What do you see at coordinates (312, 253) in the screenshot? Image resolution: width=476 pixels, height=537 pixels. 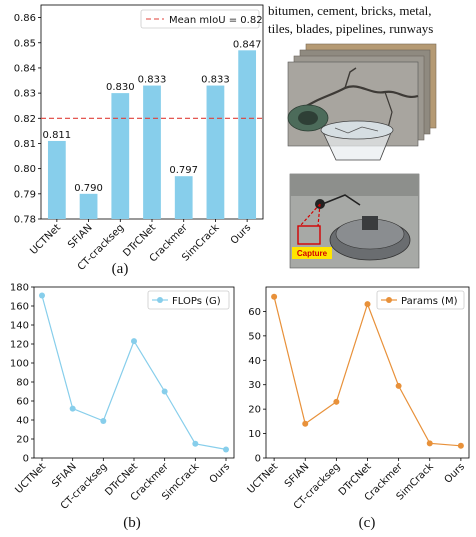 I see `capture-label-box` at bounding box center [312, 253].